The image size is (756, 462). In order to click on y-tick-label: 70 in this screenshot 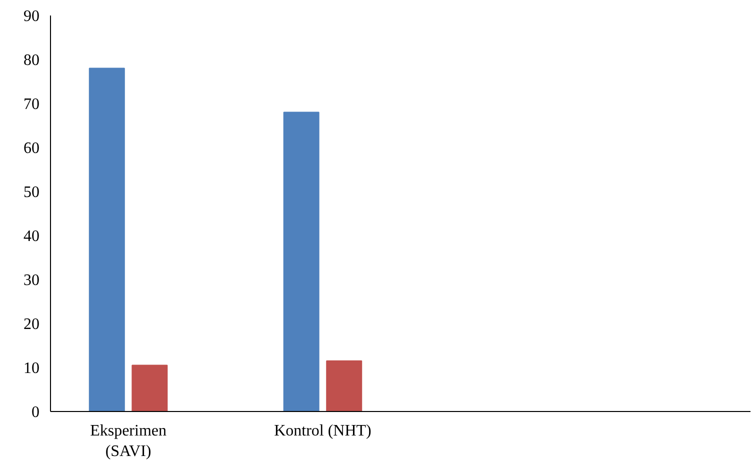, I will do `click(32, 104)`.